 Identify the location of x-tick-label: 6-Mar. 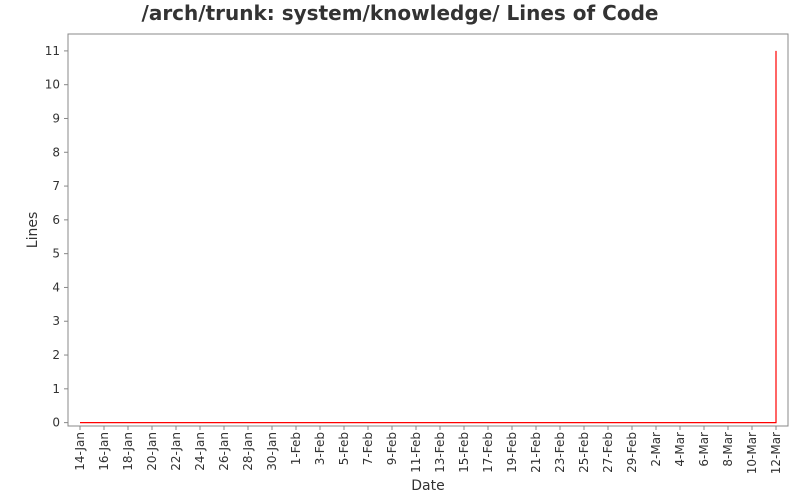
(704, 449).